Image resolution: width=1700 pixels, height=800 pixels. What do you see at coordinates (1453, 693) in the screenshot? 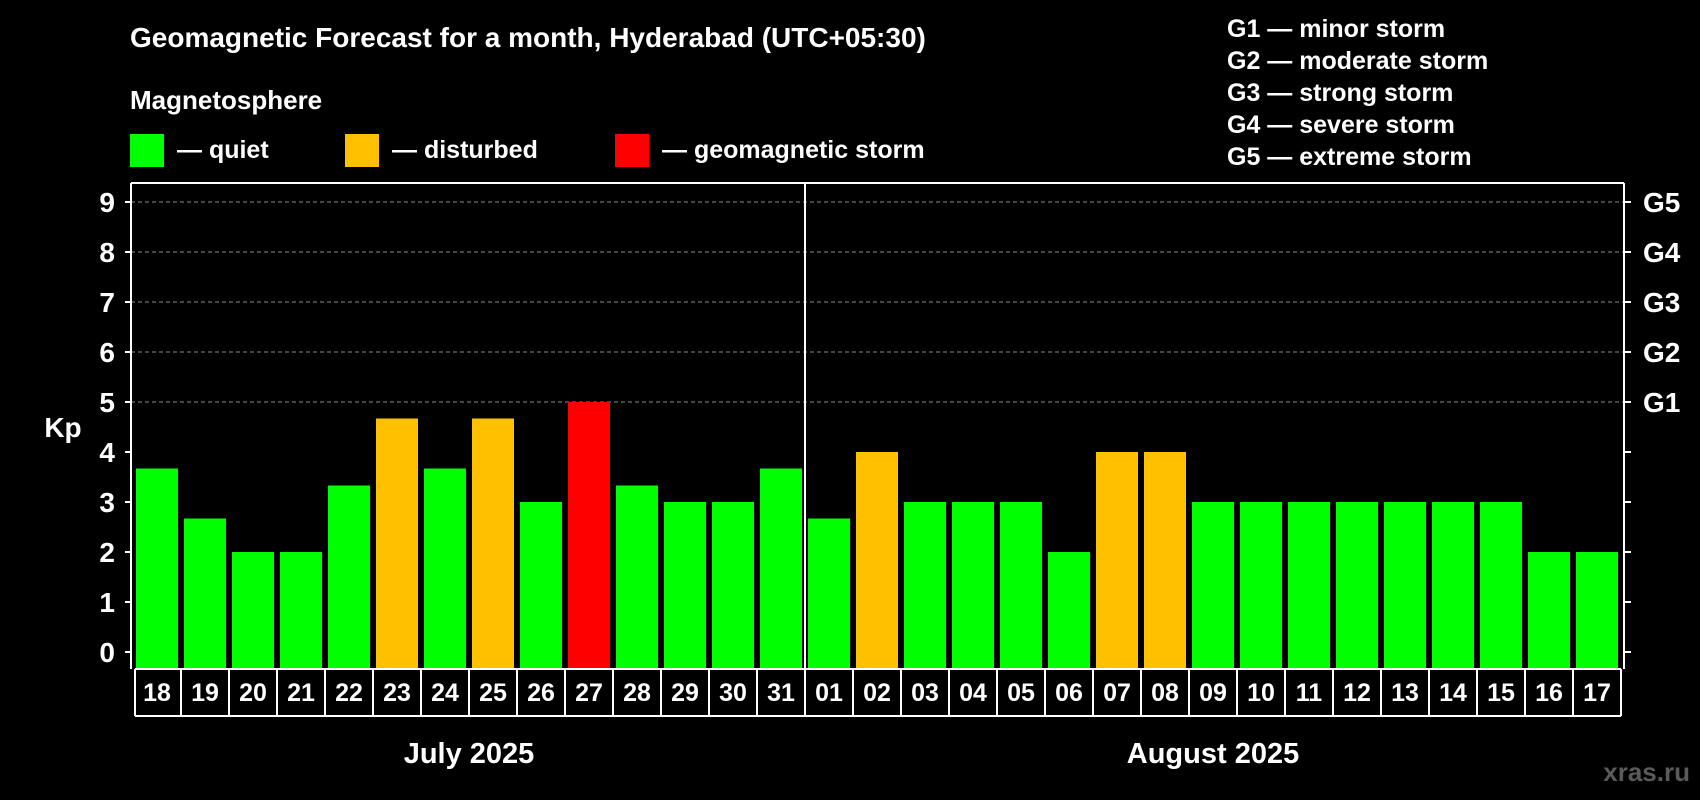
I see `x-tick-label-14: 14` at bounding box center [1453, 693].